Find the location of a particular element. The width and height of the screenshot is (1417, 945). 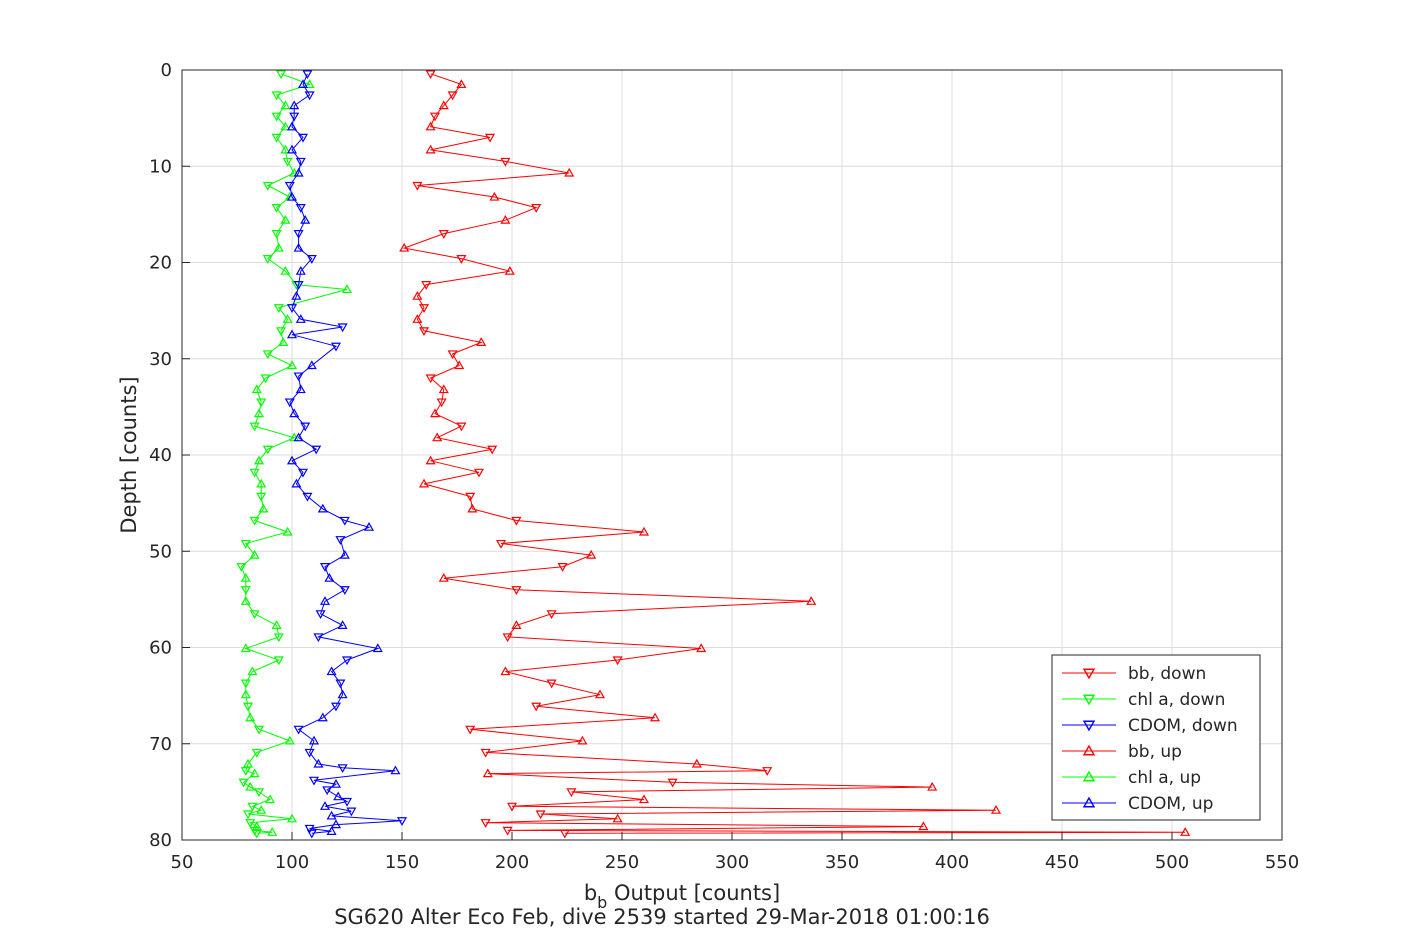

x-axis-ticks: 50 100 150 200 250 300 350 400 450 500 550 is located at coordinates (735, 852).